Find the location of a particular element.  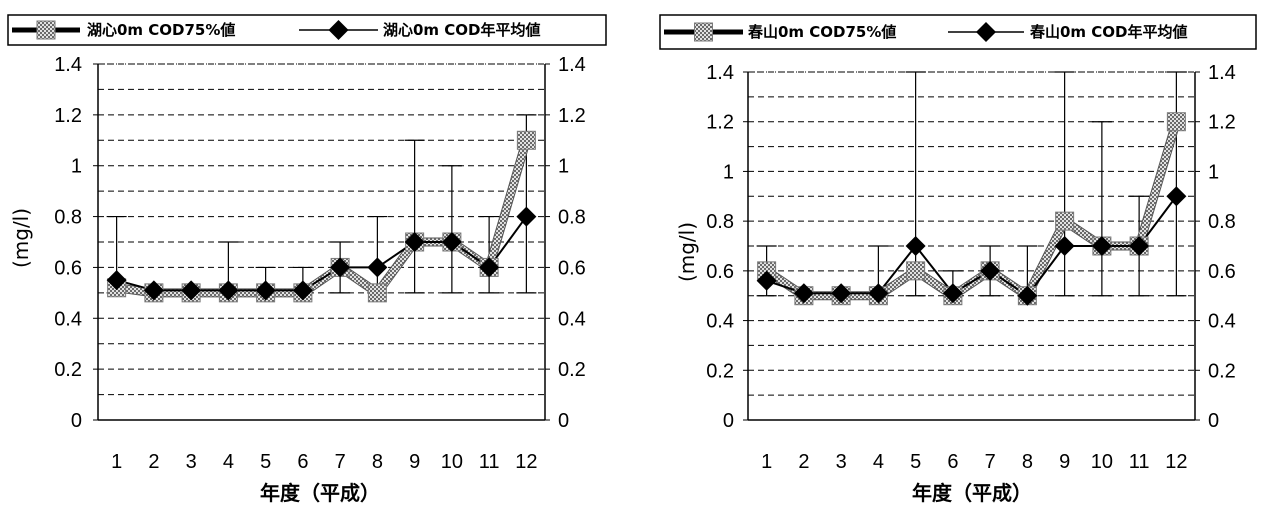

legend-label-mean: 湖心0m COD年平均値 is located at coordinates (462, 30).